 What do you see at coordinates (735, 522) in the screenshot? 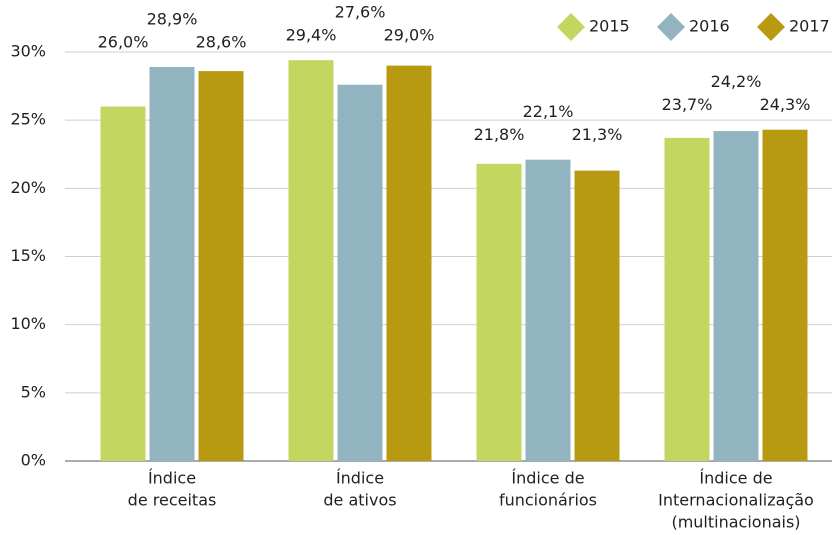
I see `x-tick-label: (multinacionais)` at bounding box center [735, 522].